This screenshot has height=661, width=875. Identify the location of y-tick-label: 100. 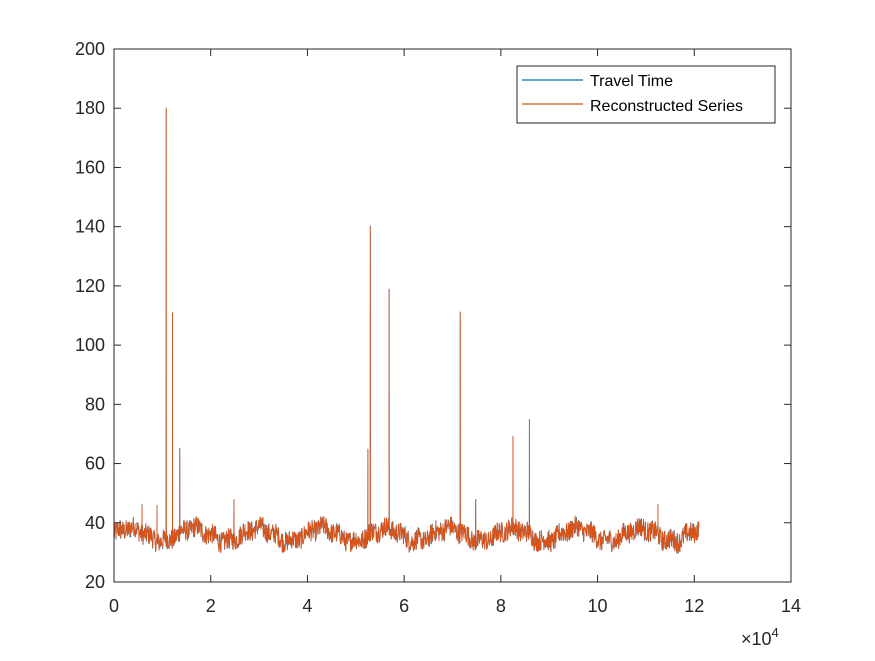
(90, 345).